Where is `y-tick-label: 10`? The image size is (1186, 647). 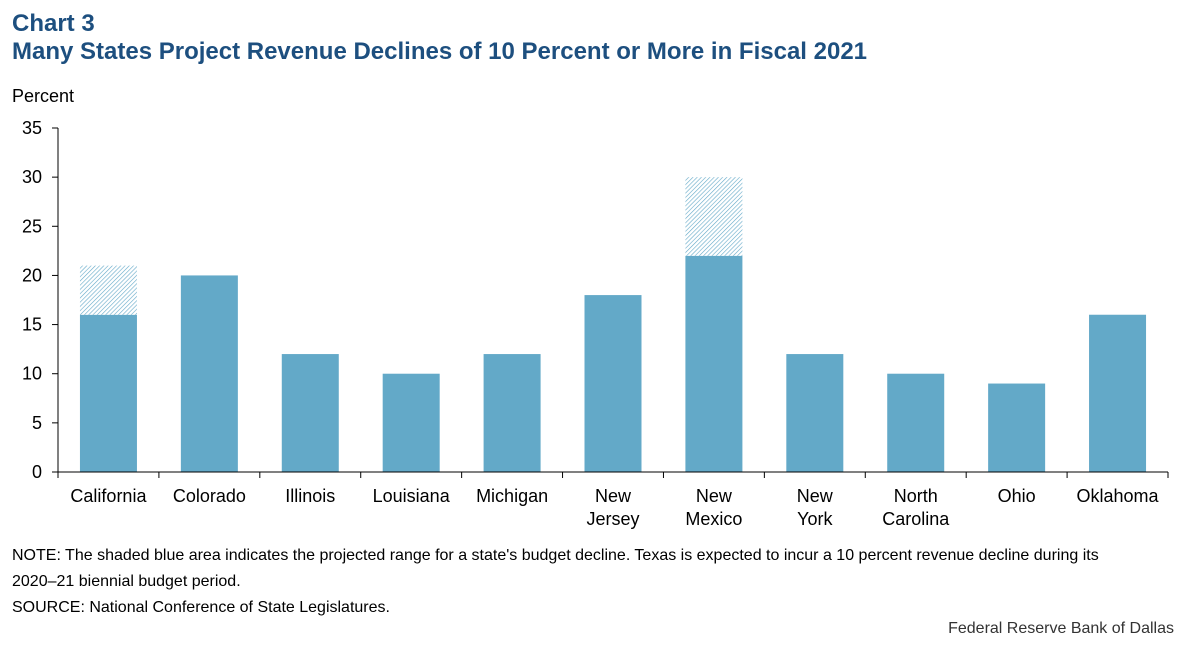
y-tick-label: 10 is located at coordinates (32, 374).